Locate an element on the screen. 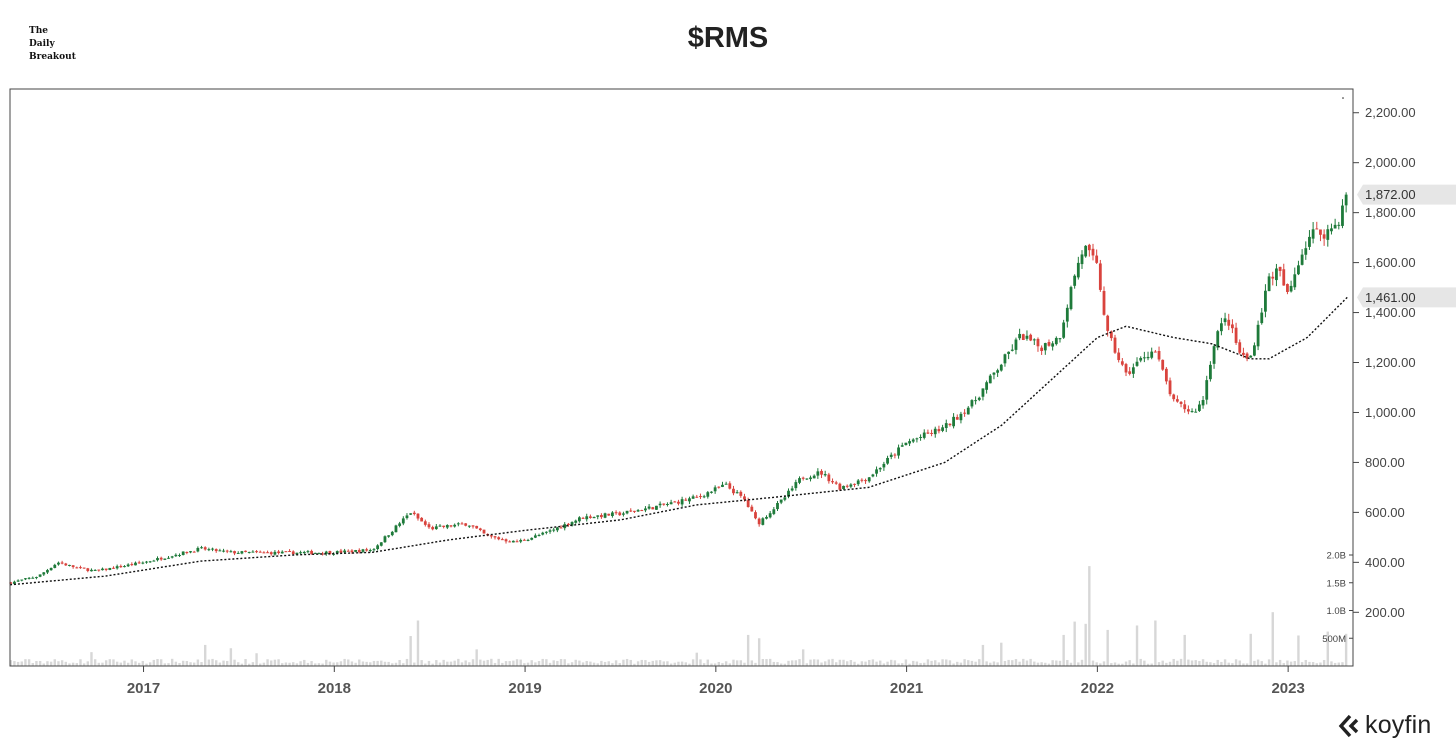 The image size is (1456, 752). volume-tick-label: 500M is located at coordinates (1334, 639).